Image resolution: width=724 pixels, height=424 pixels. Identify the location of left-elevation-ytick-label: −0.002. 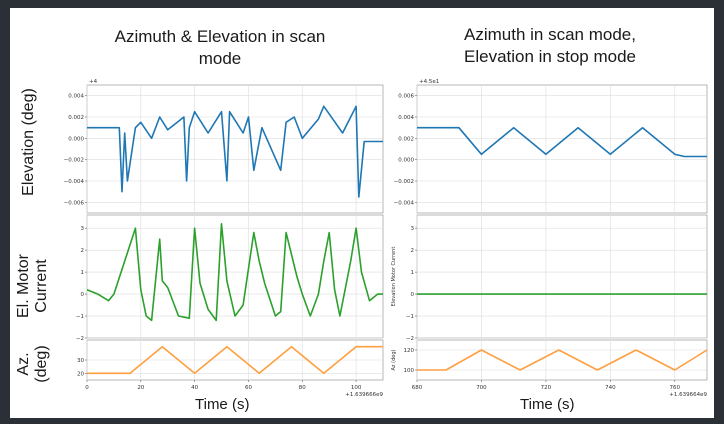
(74, 161).